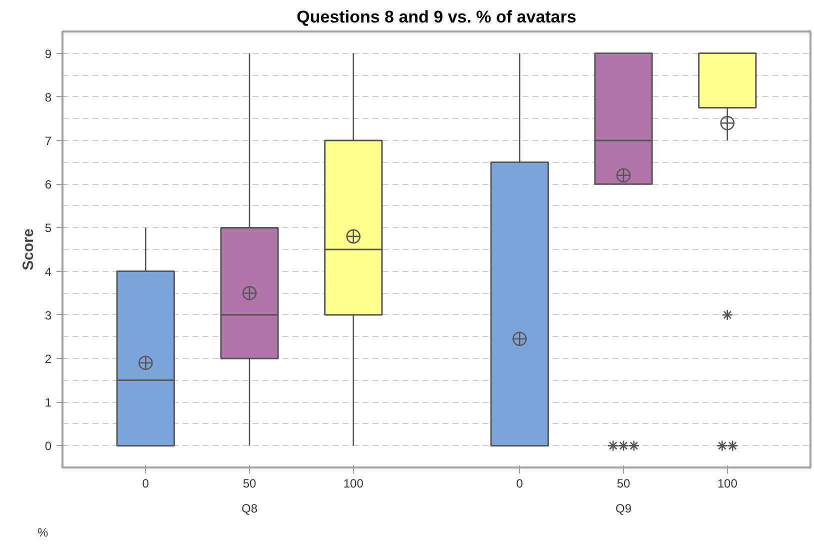  What do you see at coordinates (48, 403) in the screenshot?
I see `y-tick-label: 1` at bounding box center [48, 403].